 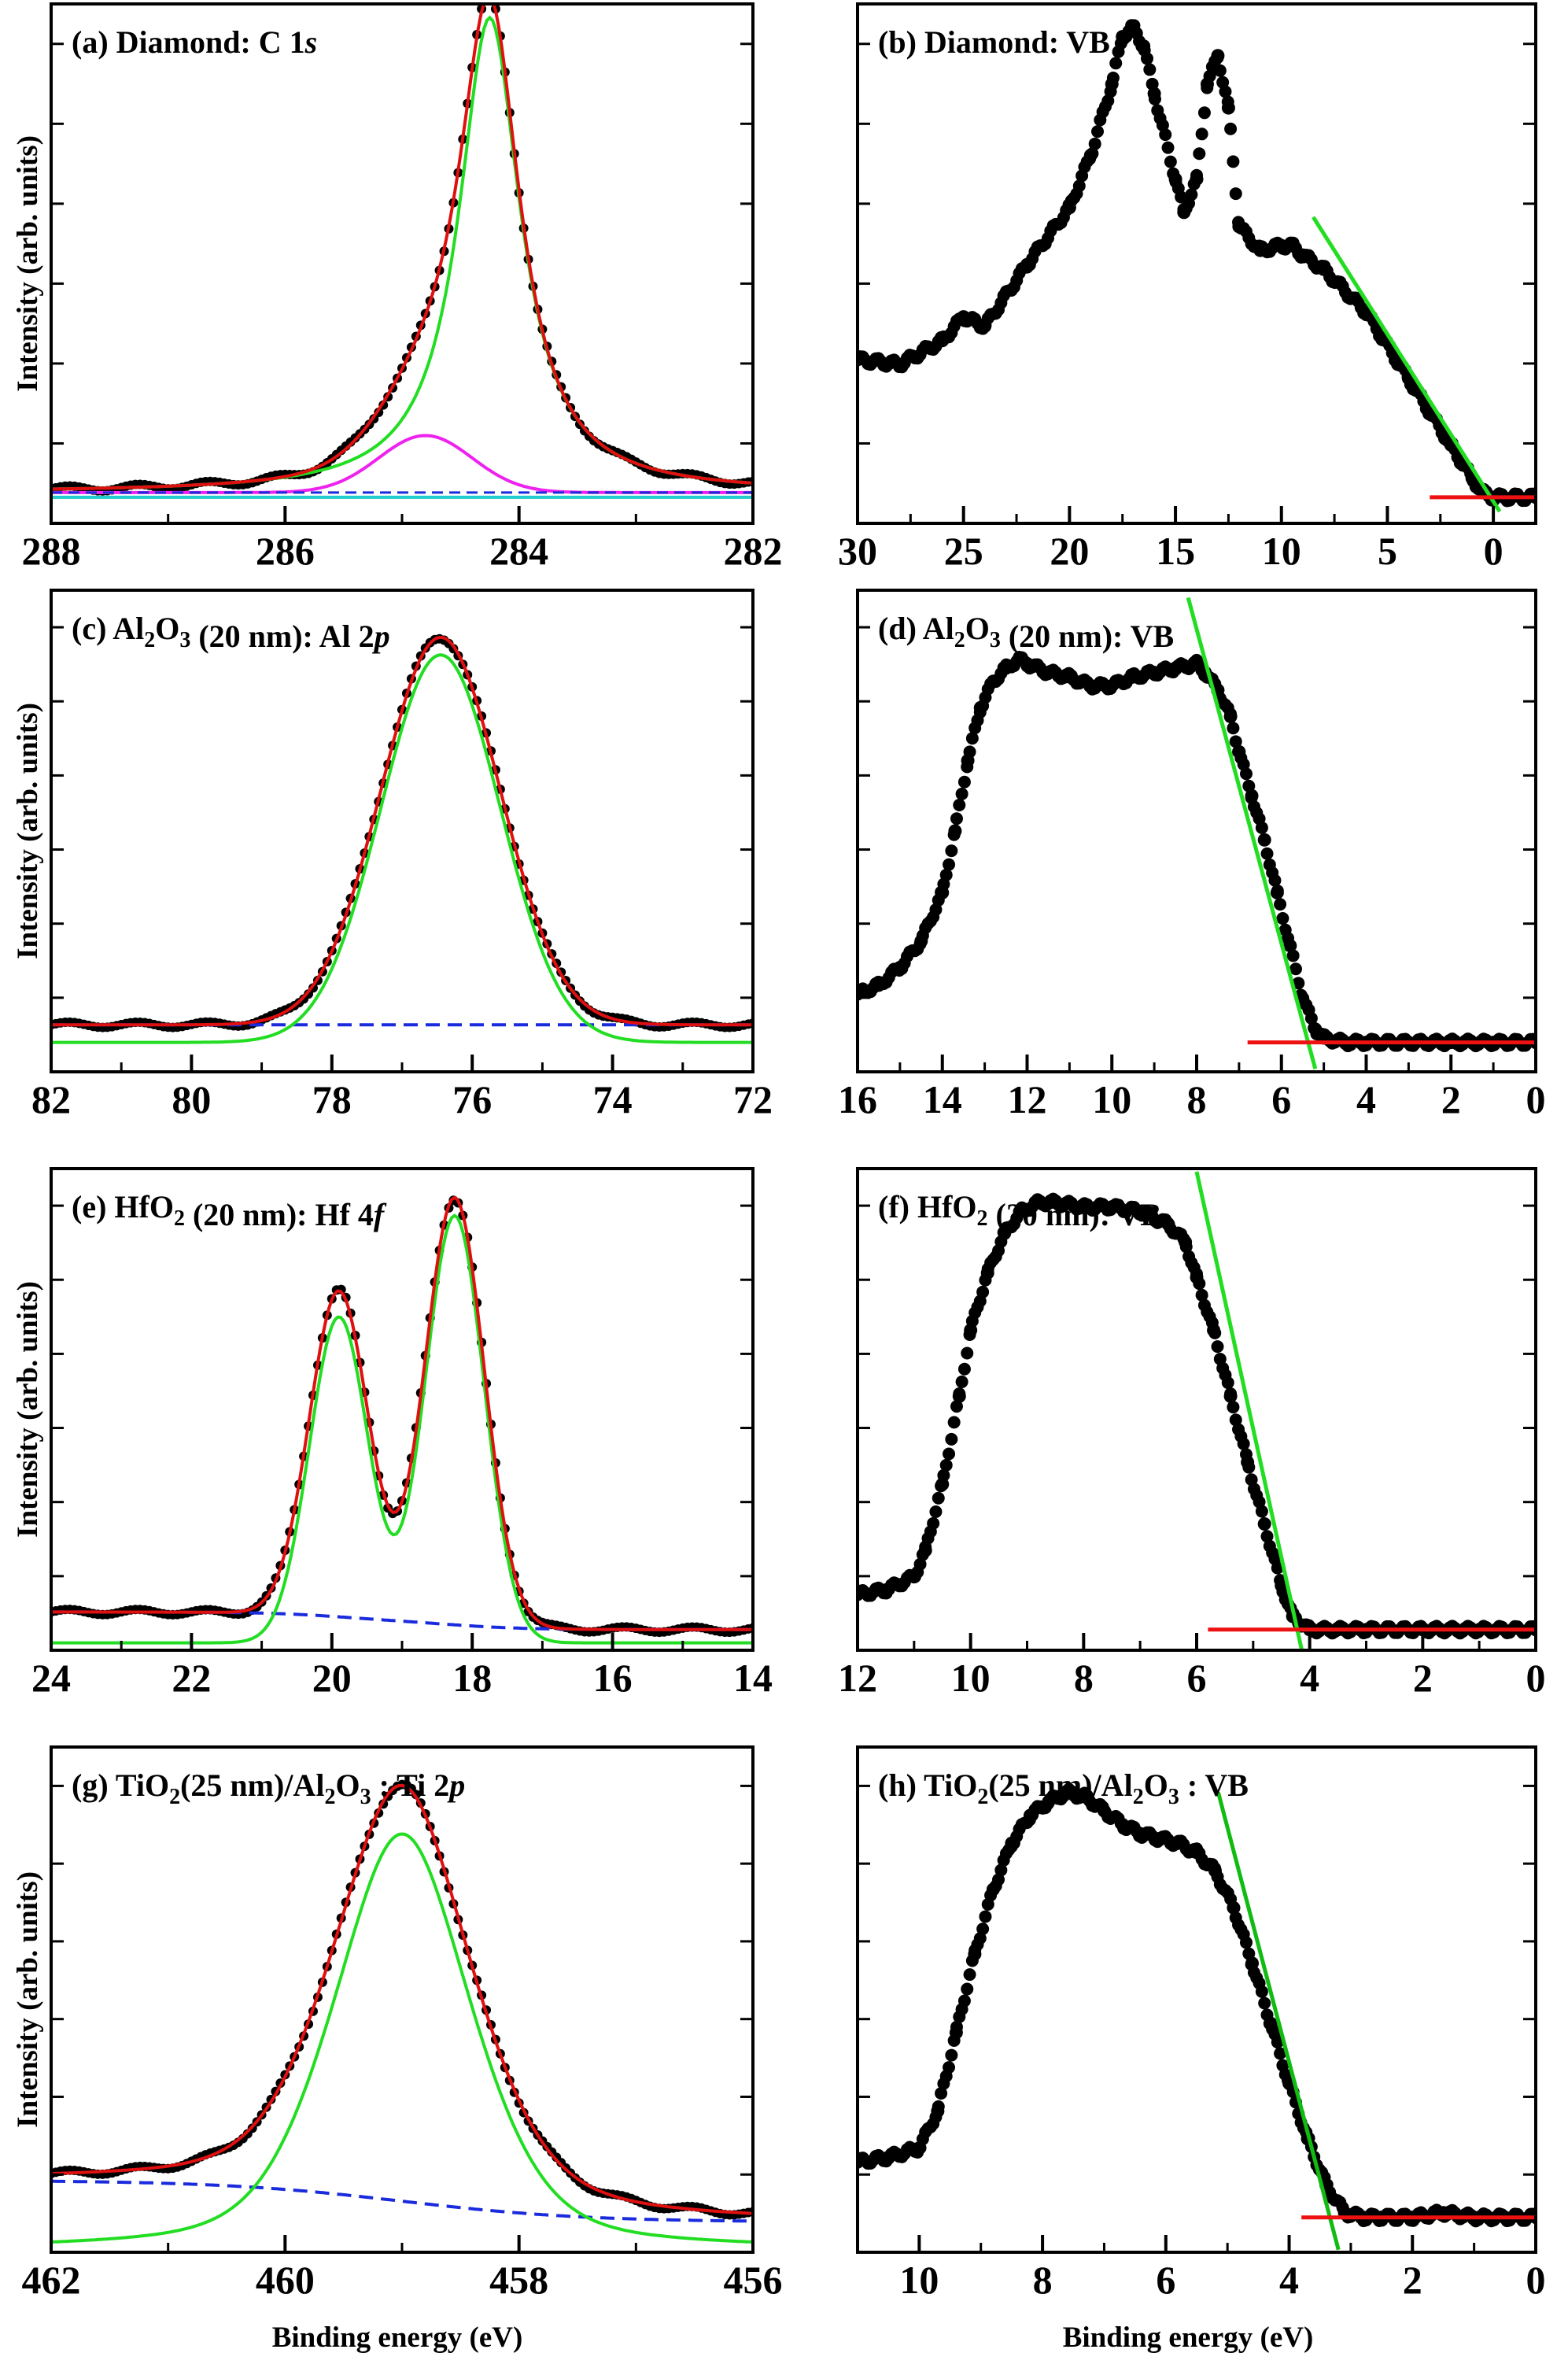 I want to click on data-points-h, so click(x=1197, y=2005).